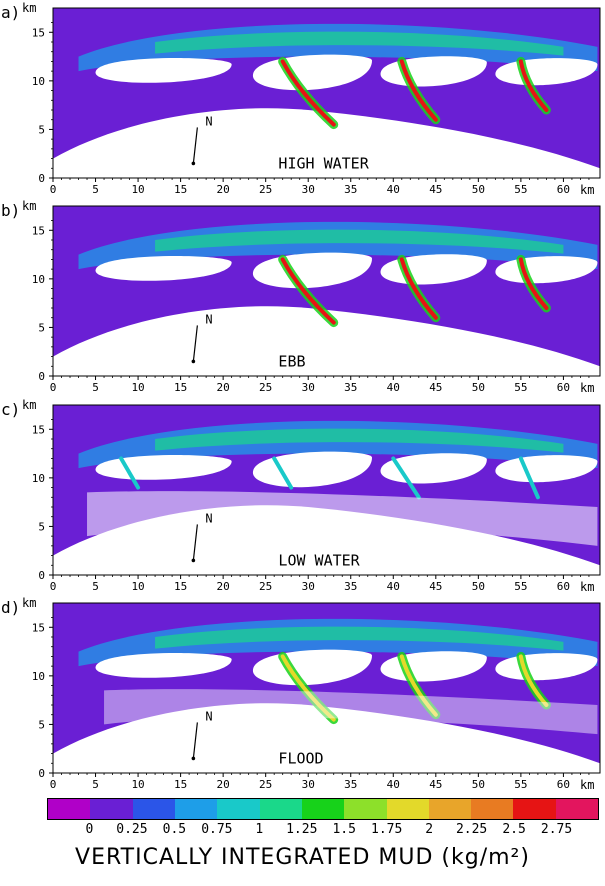 This screenshot has height=886, width=605. What do you see at coordinates (38, 81) in the screenshot?
I see `y-tick-label: 10` at bounding box center [38, 81].